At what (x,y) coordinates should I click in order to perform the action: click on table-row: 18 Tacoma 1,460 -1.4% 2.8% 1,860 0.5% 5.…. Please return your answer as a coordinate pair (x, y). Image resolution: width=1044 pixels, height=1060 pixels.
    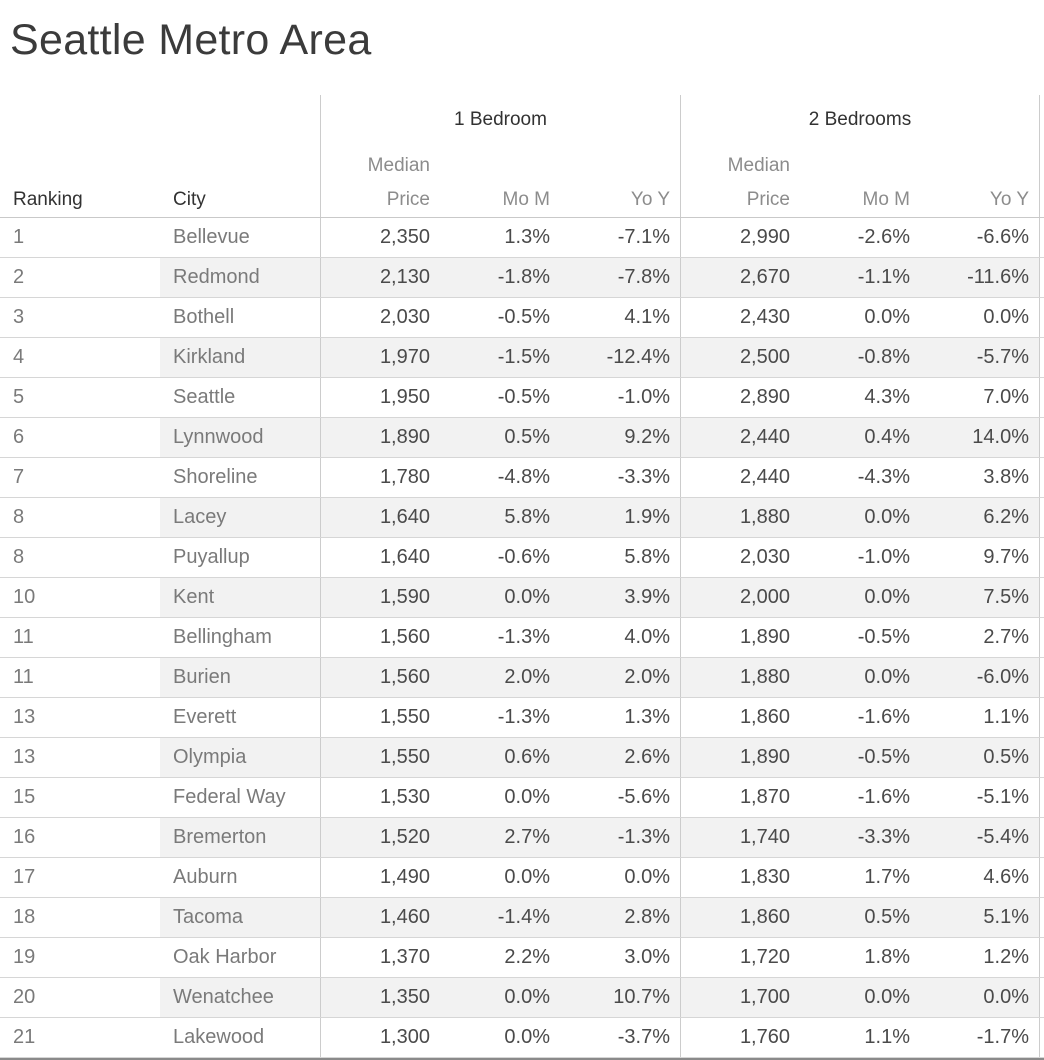
    Looking at the image, I should click on (522, 918).